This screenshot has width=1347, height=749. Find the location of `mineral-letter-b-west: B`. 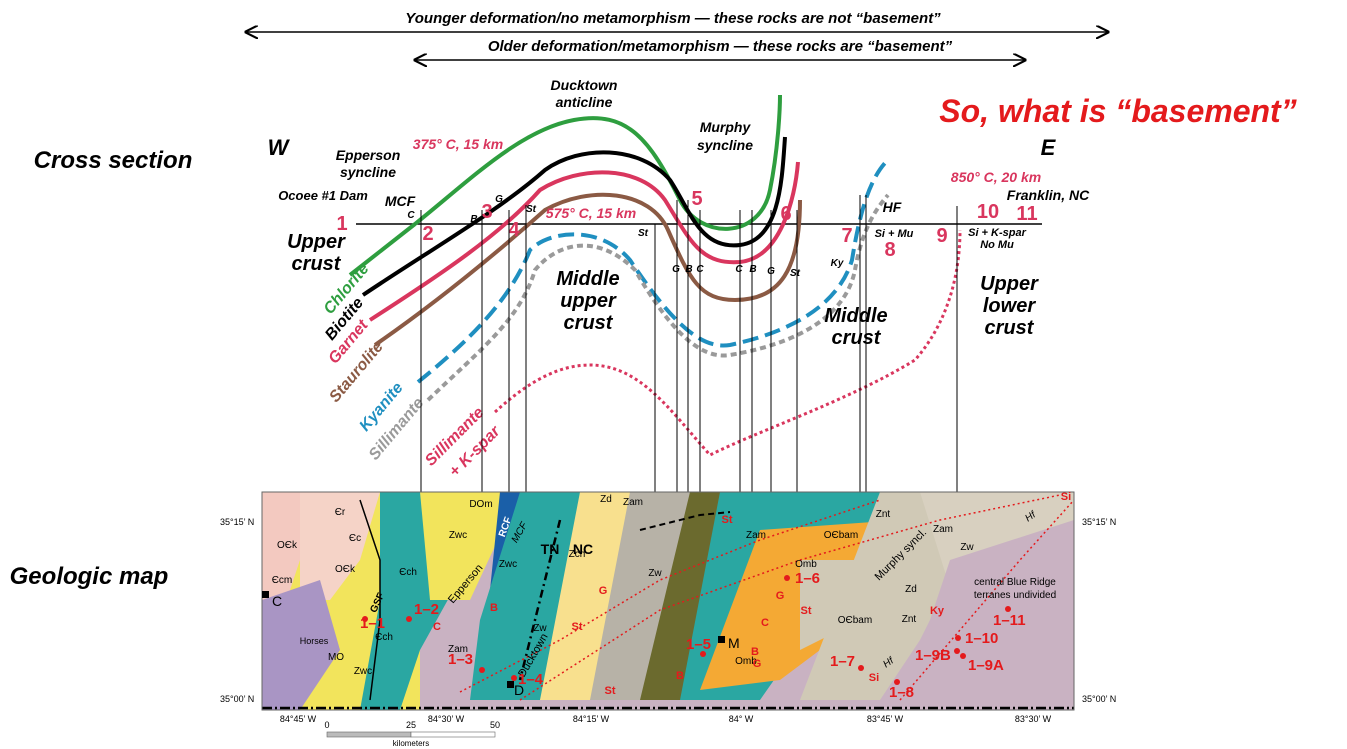

mineral-letter-b-west: B is located at coordinates (473, 219).